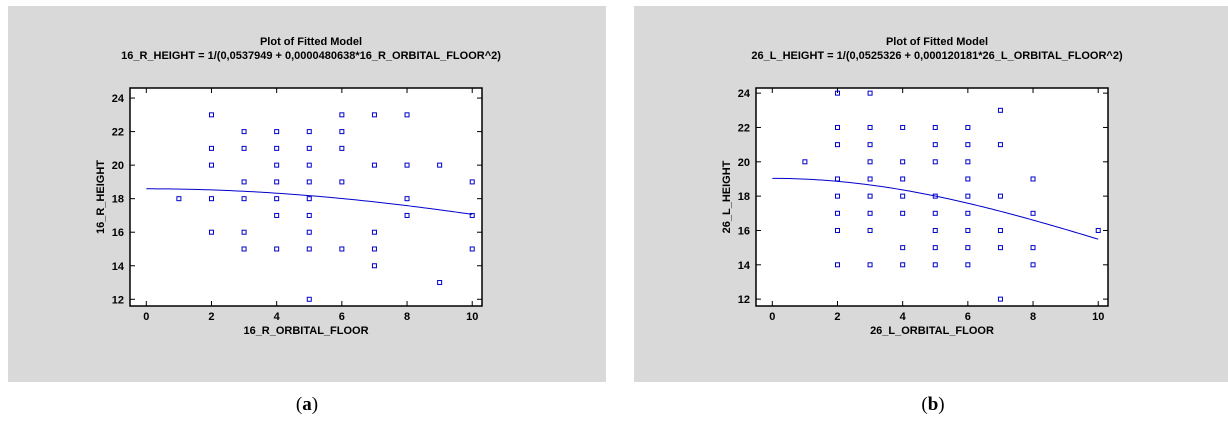  Describe the element at coordinates (146, 317) in the screenshot. I see `x-tick-label: 0` at that location.